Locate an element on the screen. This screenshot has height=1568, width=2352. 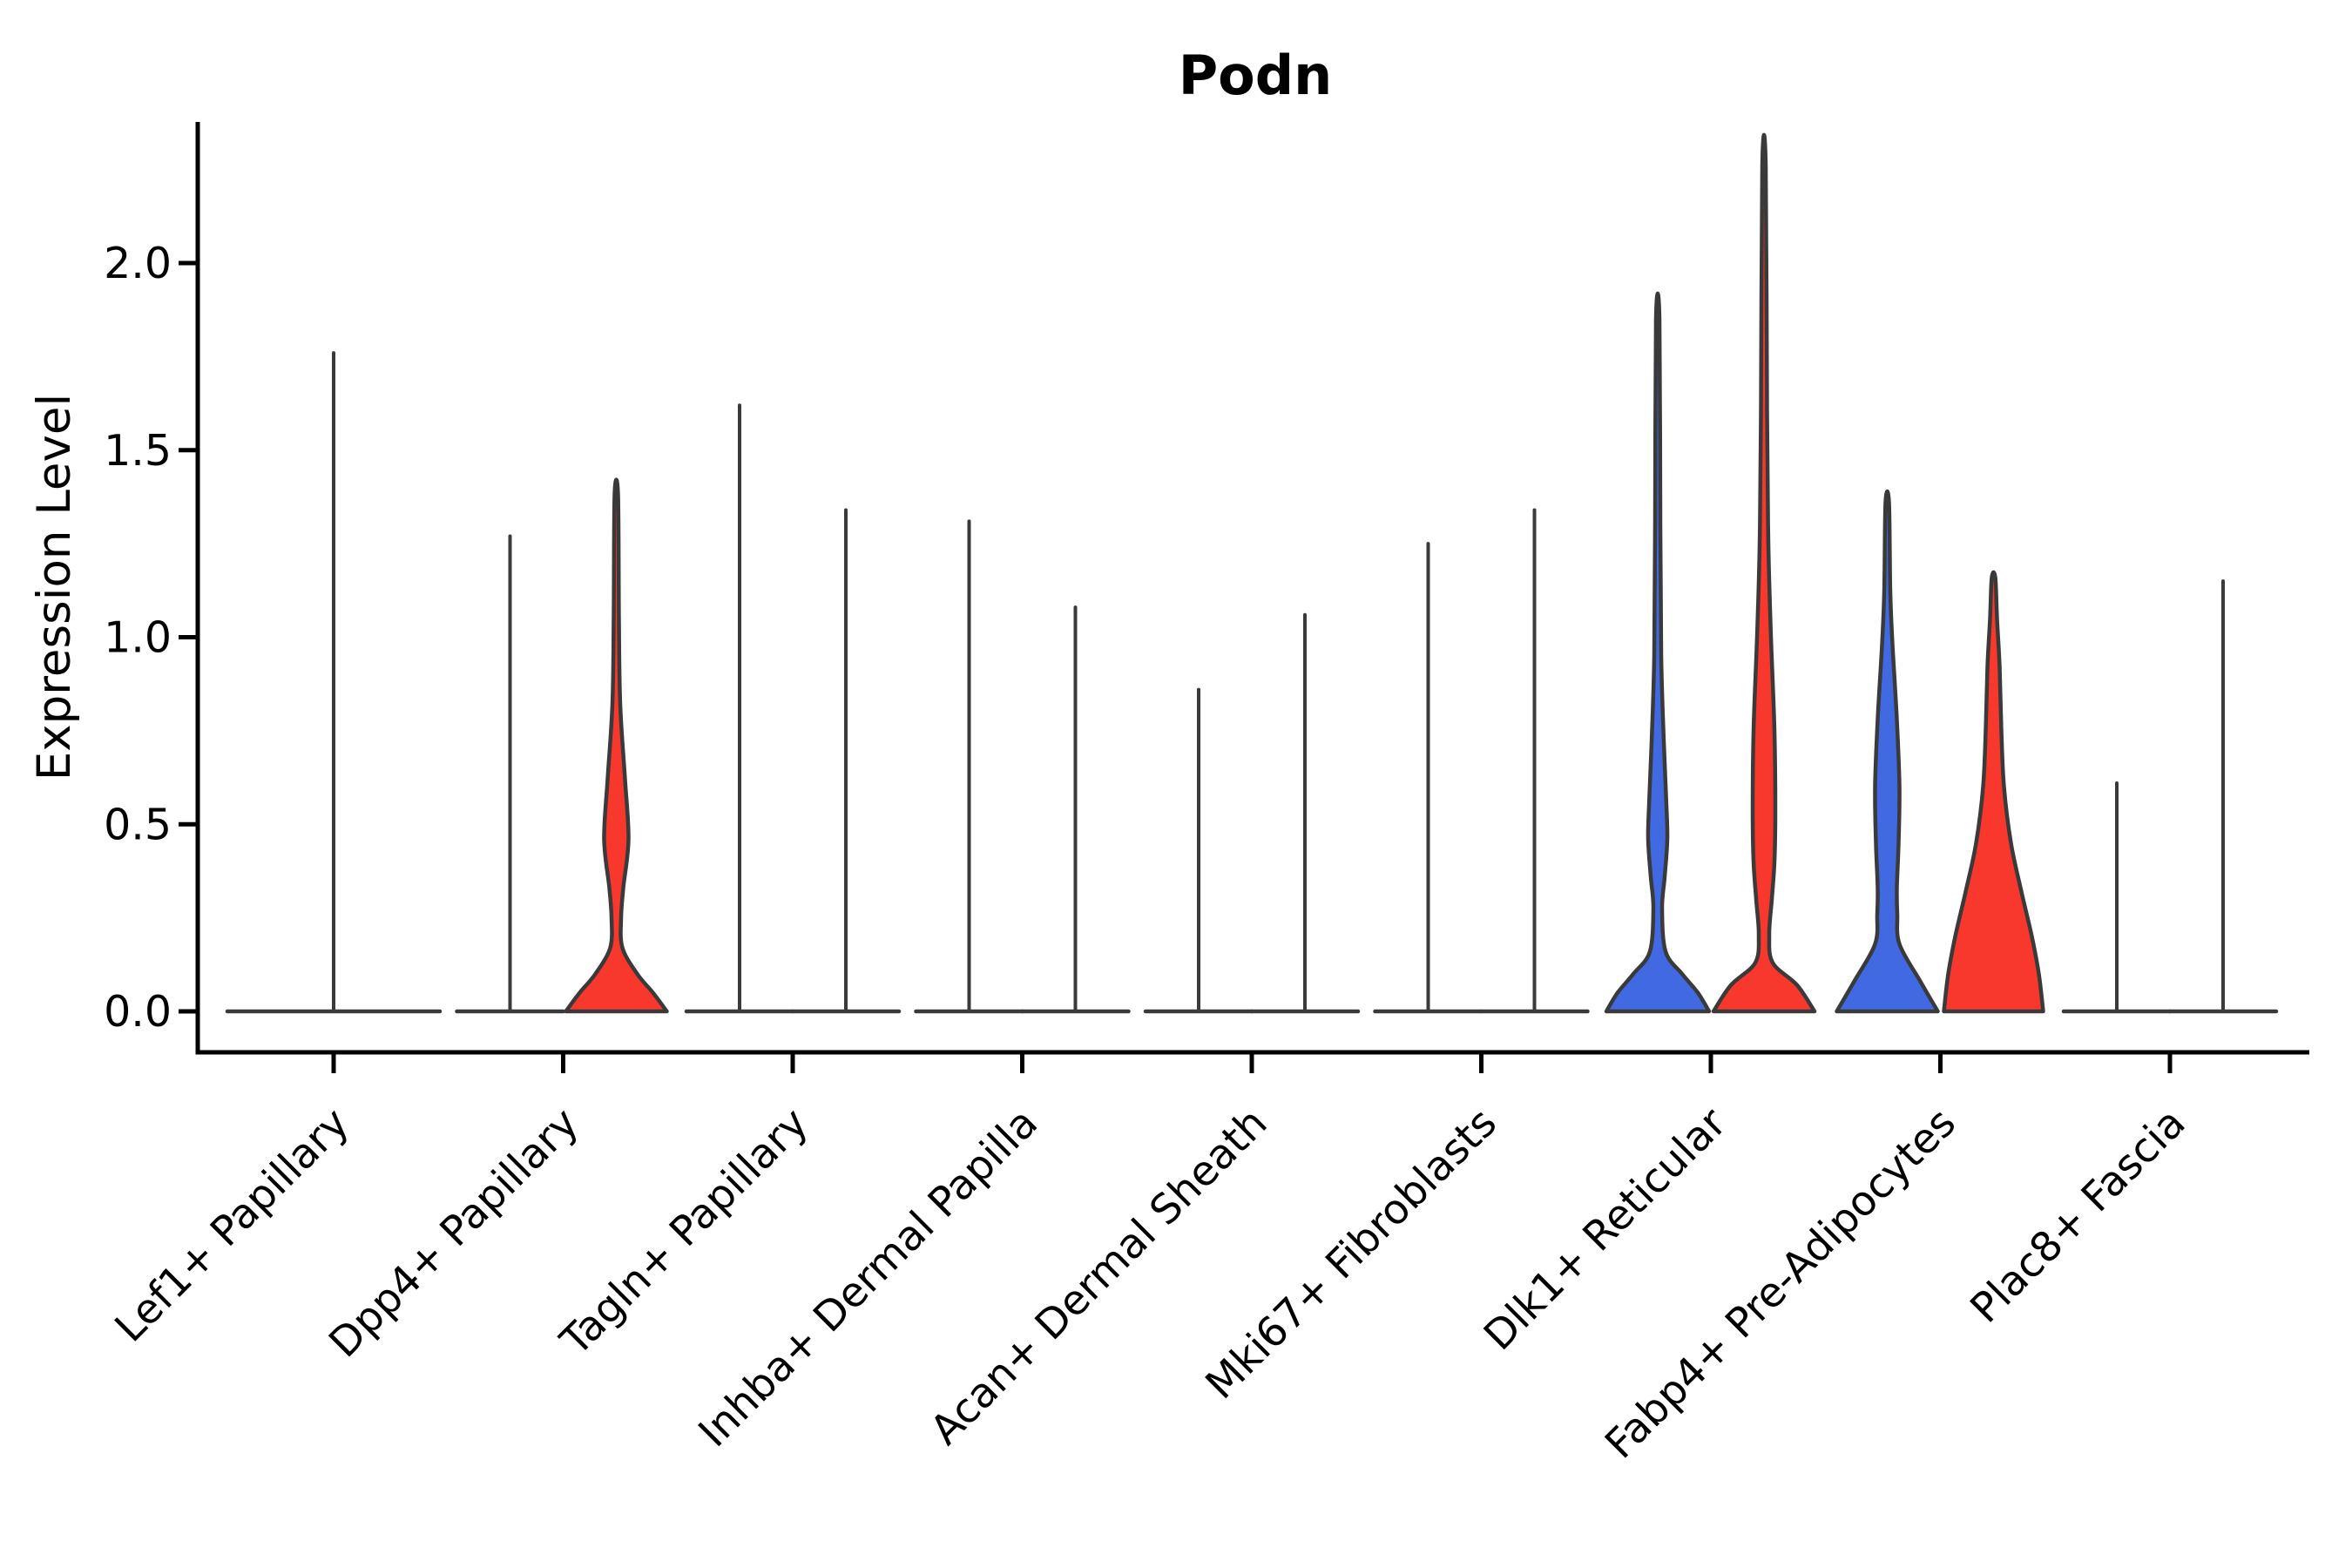
y-tick-label-0.0: 0.0 is located at coordinates (138, 1012).